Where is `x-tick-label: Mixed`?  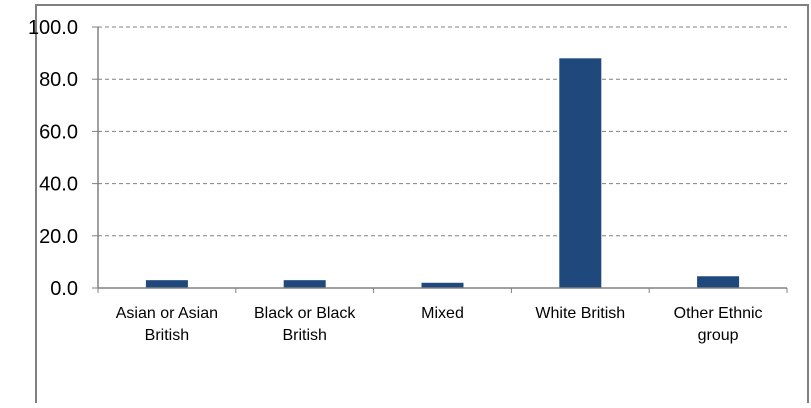
x-tick-label: Mixed is located at coordinates (442, 313).